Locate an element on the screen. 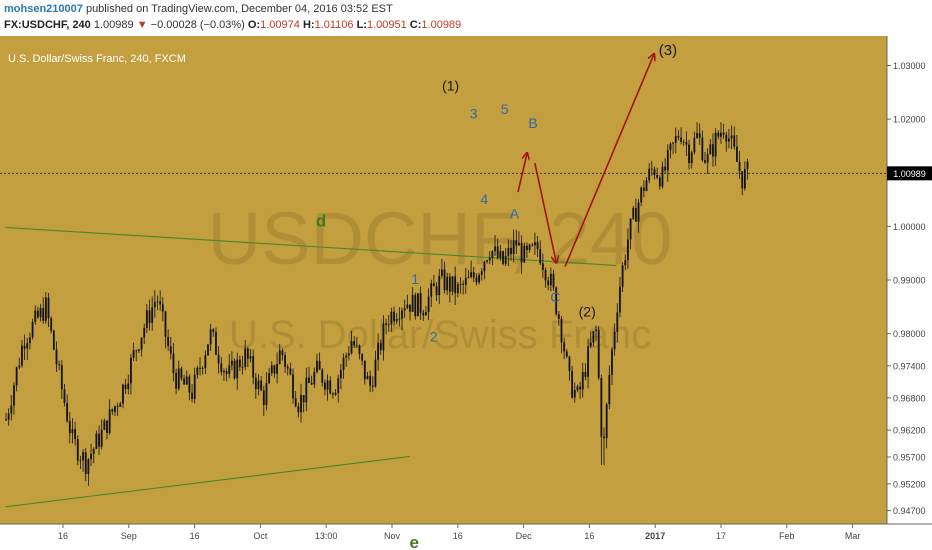  price-axis is located at coordinates (909, 280).